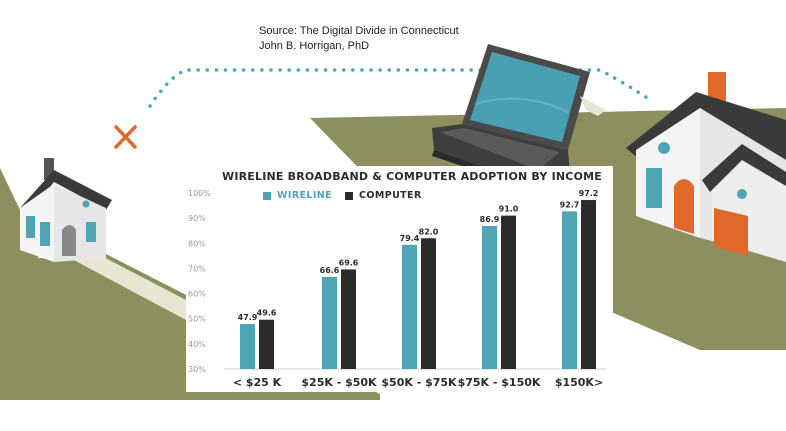  What do you see at coordinates (199, 193) in the screenshot?
I see `y-tick-label: 100%` at bounding box center [199, 193].